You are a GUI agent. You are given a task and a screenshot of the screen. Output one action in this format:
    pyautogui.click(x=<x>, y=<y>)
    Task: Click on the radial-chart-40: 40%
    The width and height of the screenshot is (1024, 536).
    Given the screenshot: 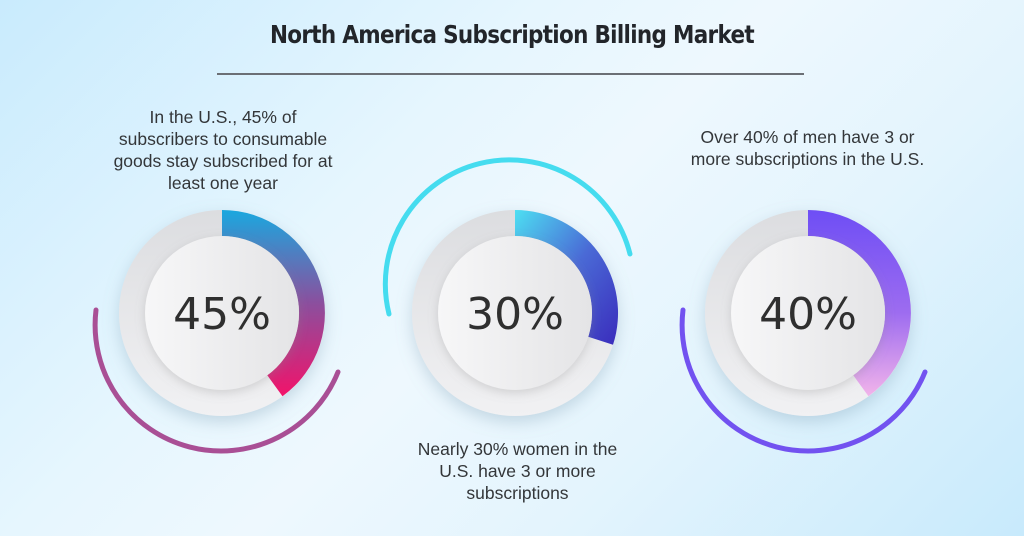 What is the action you would take?
    pyautogui.click(x=803, y=332)
    